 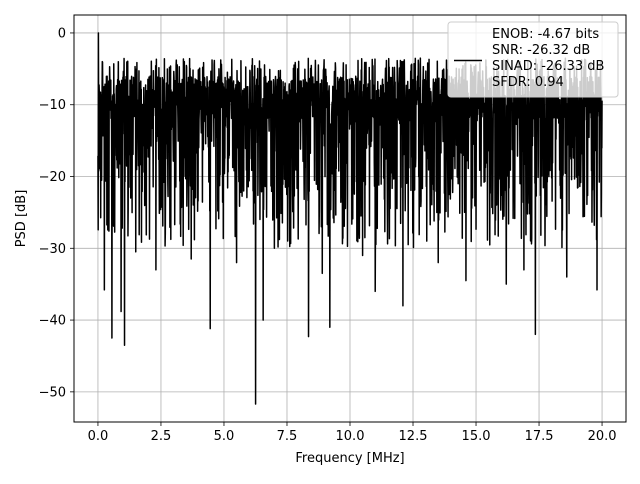 I want to click on y-axis-label: PSD [dB], so click(x=21, y=219).